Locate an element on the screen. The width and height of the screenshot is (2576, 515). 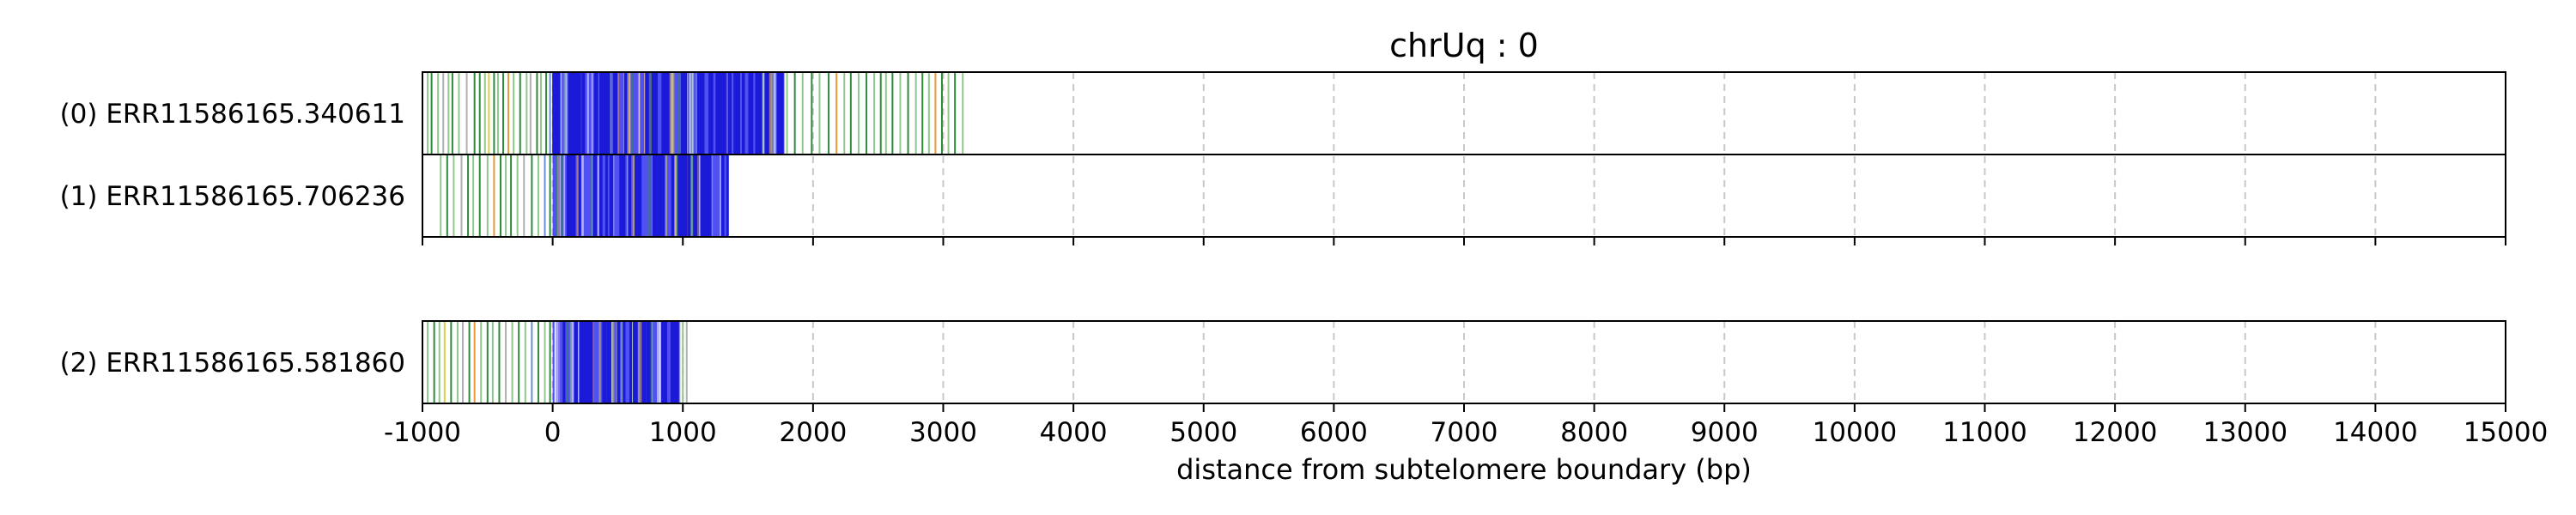
x-tick-label: -1000 is located at coordinates (422, 432).